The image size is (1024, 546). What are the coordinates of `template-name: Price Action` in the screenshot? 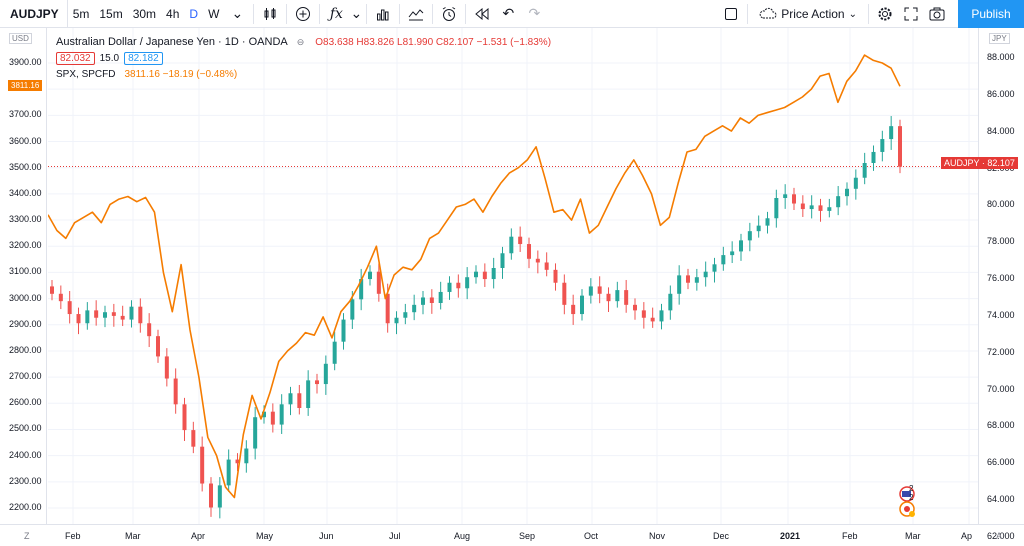 It's located at (813, 14).